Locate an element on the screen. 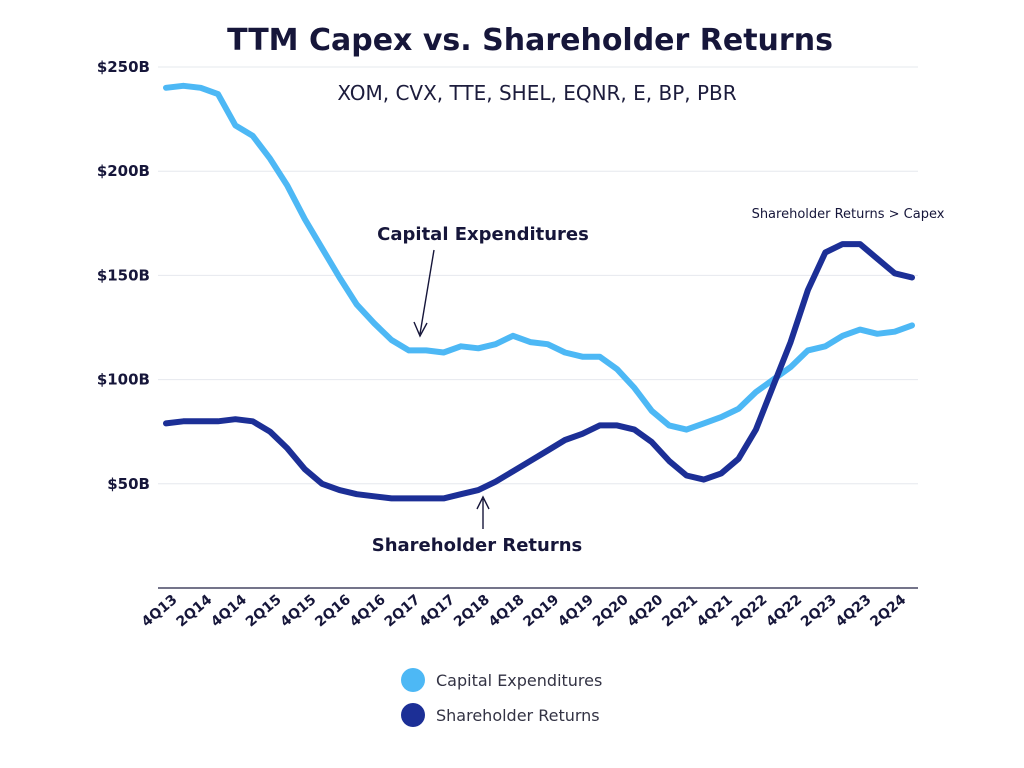 This screenshot has width=1024, height=768. returns-annotation: Shareholder Returns is located at coordinates (477, 545).